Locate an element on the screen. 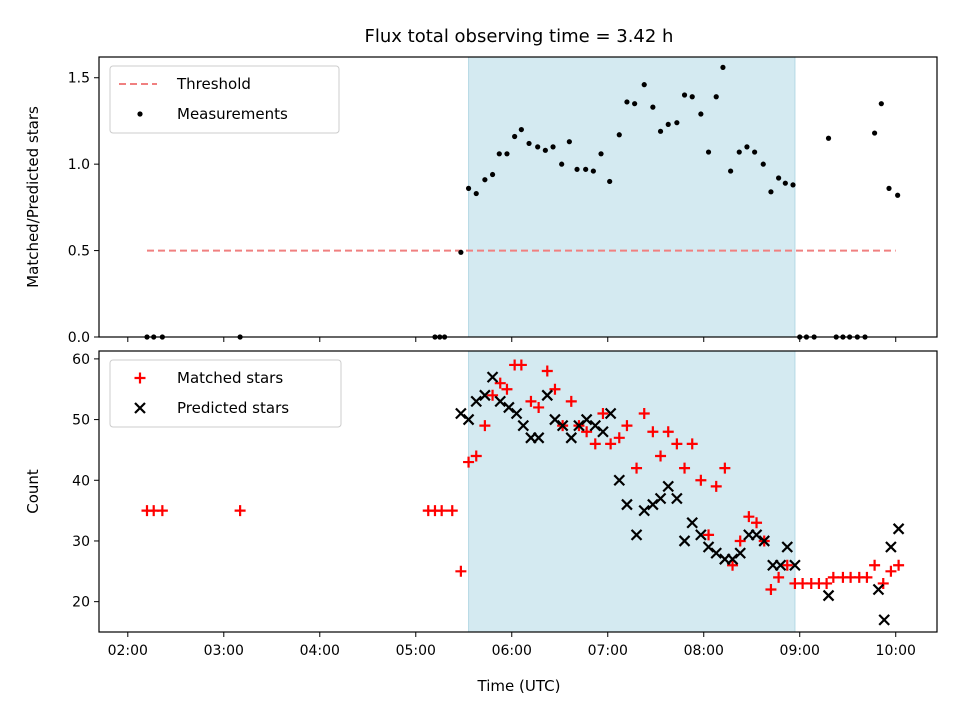 This screenshot has height=720, width=960. y-tick-label: 50 is located at coordinates (81, 421).